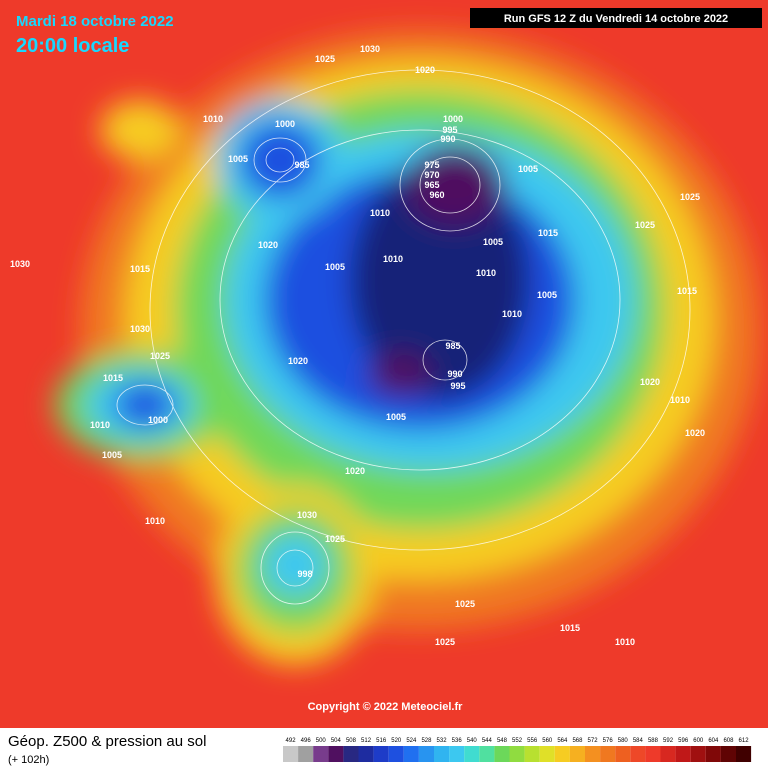  Describe the element at coordinates (562, 741) in the screenshot. I see `scale-label: 564` at that location.